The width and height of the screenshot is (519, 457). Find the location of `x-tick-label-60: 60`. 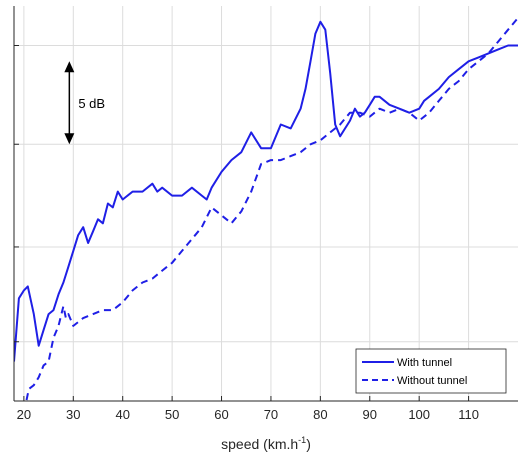

x-tick-label-60: 60 is located at coordinates (221, 414).